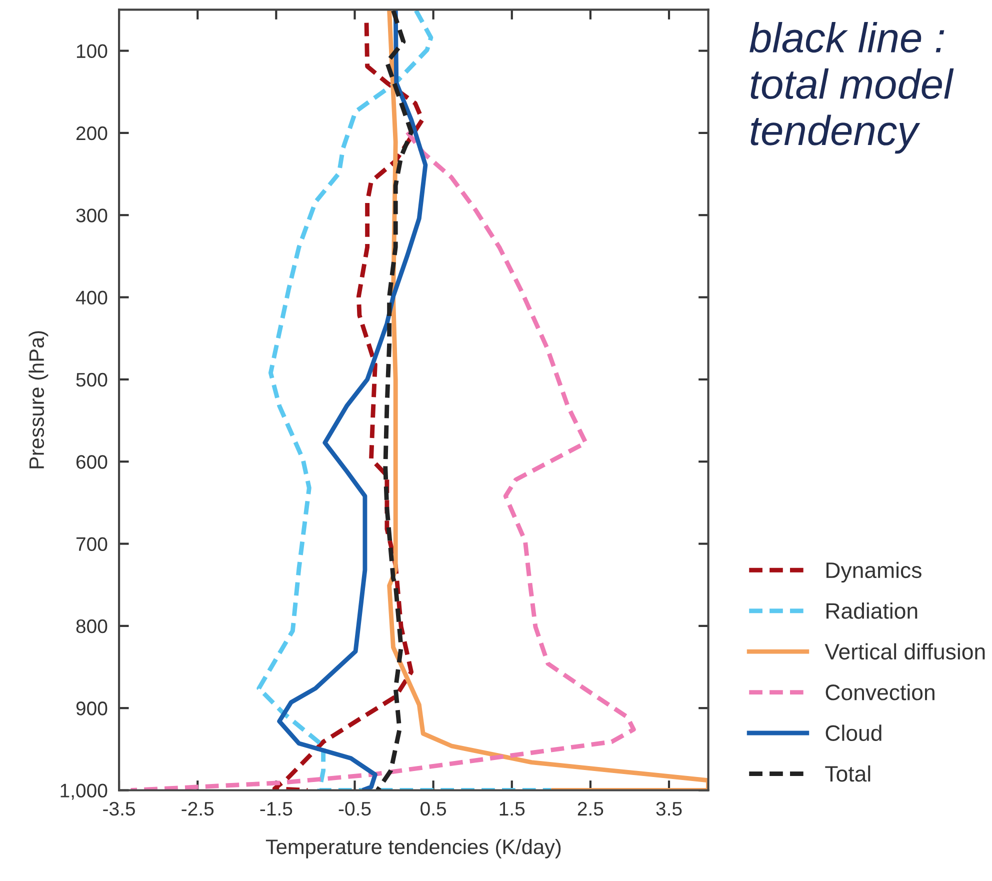 The width and height of the screenshot is (992, 881). Describe the element at coordinates (92, 709) in the screenshot. I see `y-tick-label: 900` at that location.